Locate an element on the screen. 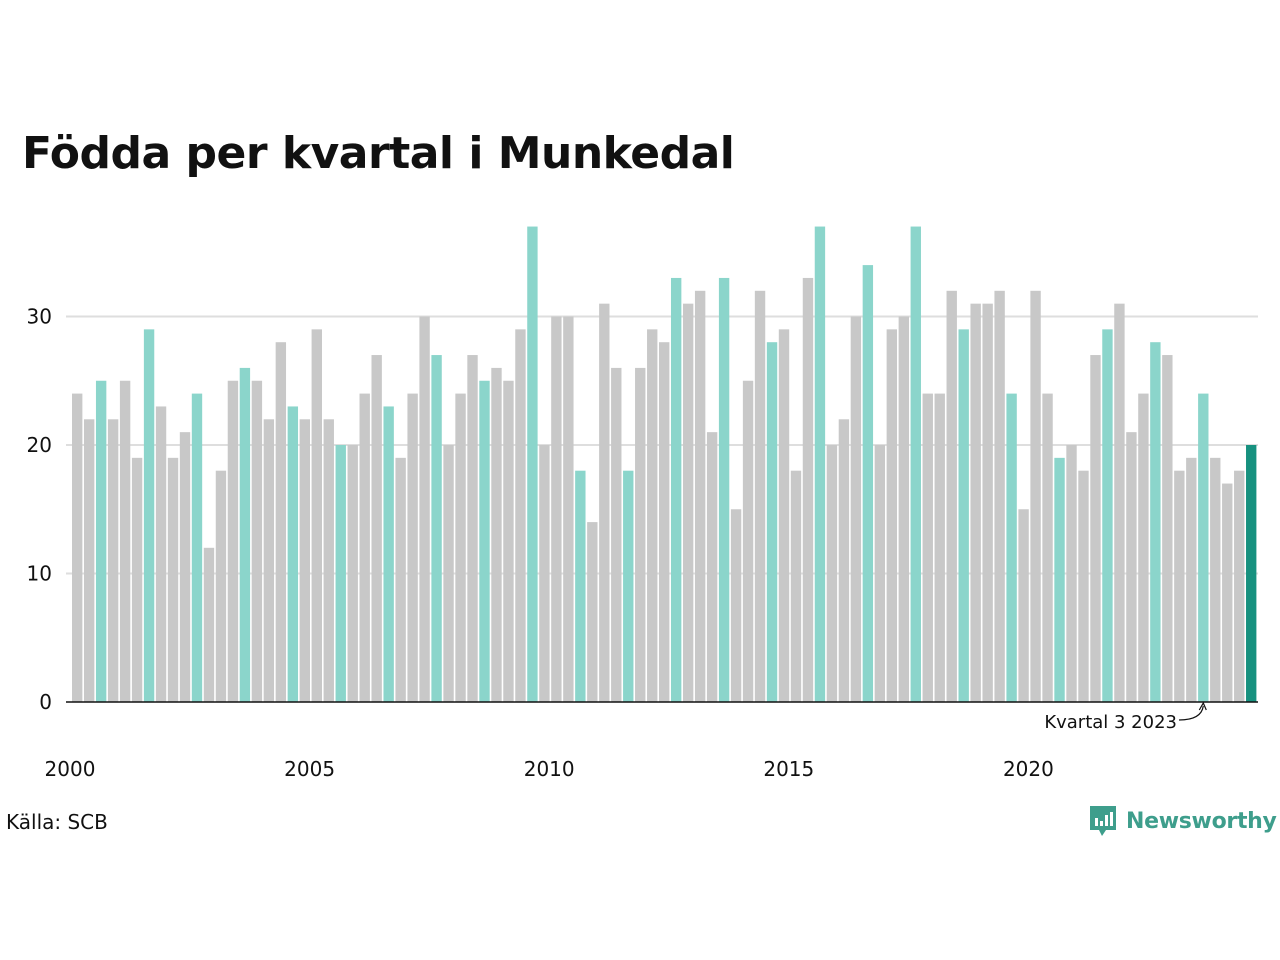 Image resolution: width=1280 pixels, height=960 pixels. x-tick-label: 2020 is located at coordinates (1028, 769).